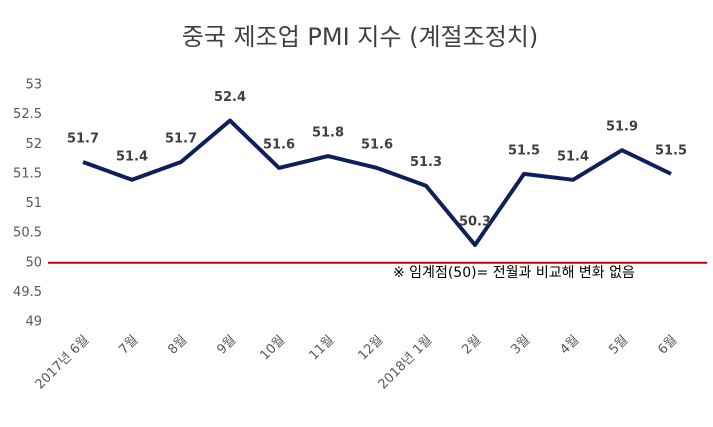  I want to click on x-tick-label: 3월, so click(520, 345).